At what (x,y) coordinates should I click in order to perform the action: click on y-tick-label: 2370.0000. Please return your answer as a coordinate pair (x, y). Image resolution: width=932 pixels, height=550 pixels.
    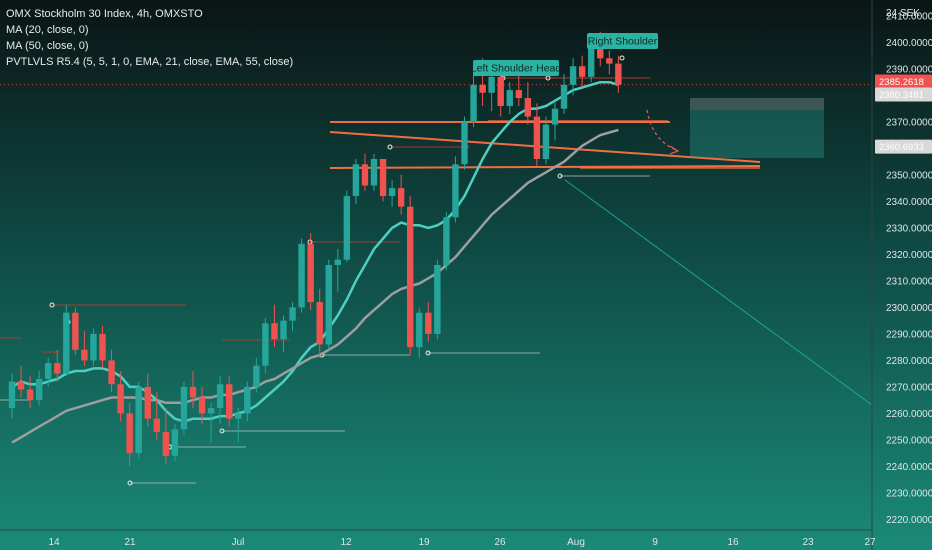
    Looking at the image, I should click on (909, 122).